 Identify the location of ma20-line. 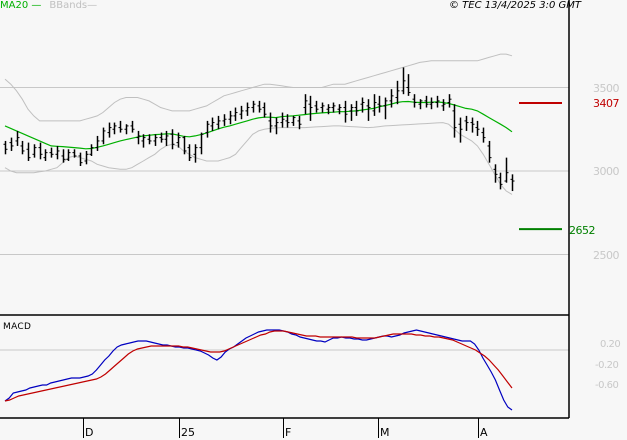
(258, 125).